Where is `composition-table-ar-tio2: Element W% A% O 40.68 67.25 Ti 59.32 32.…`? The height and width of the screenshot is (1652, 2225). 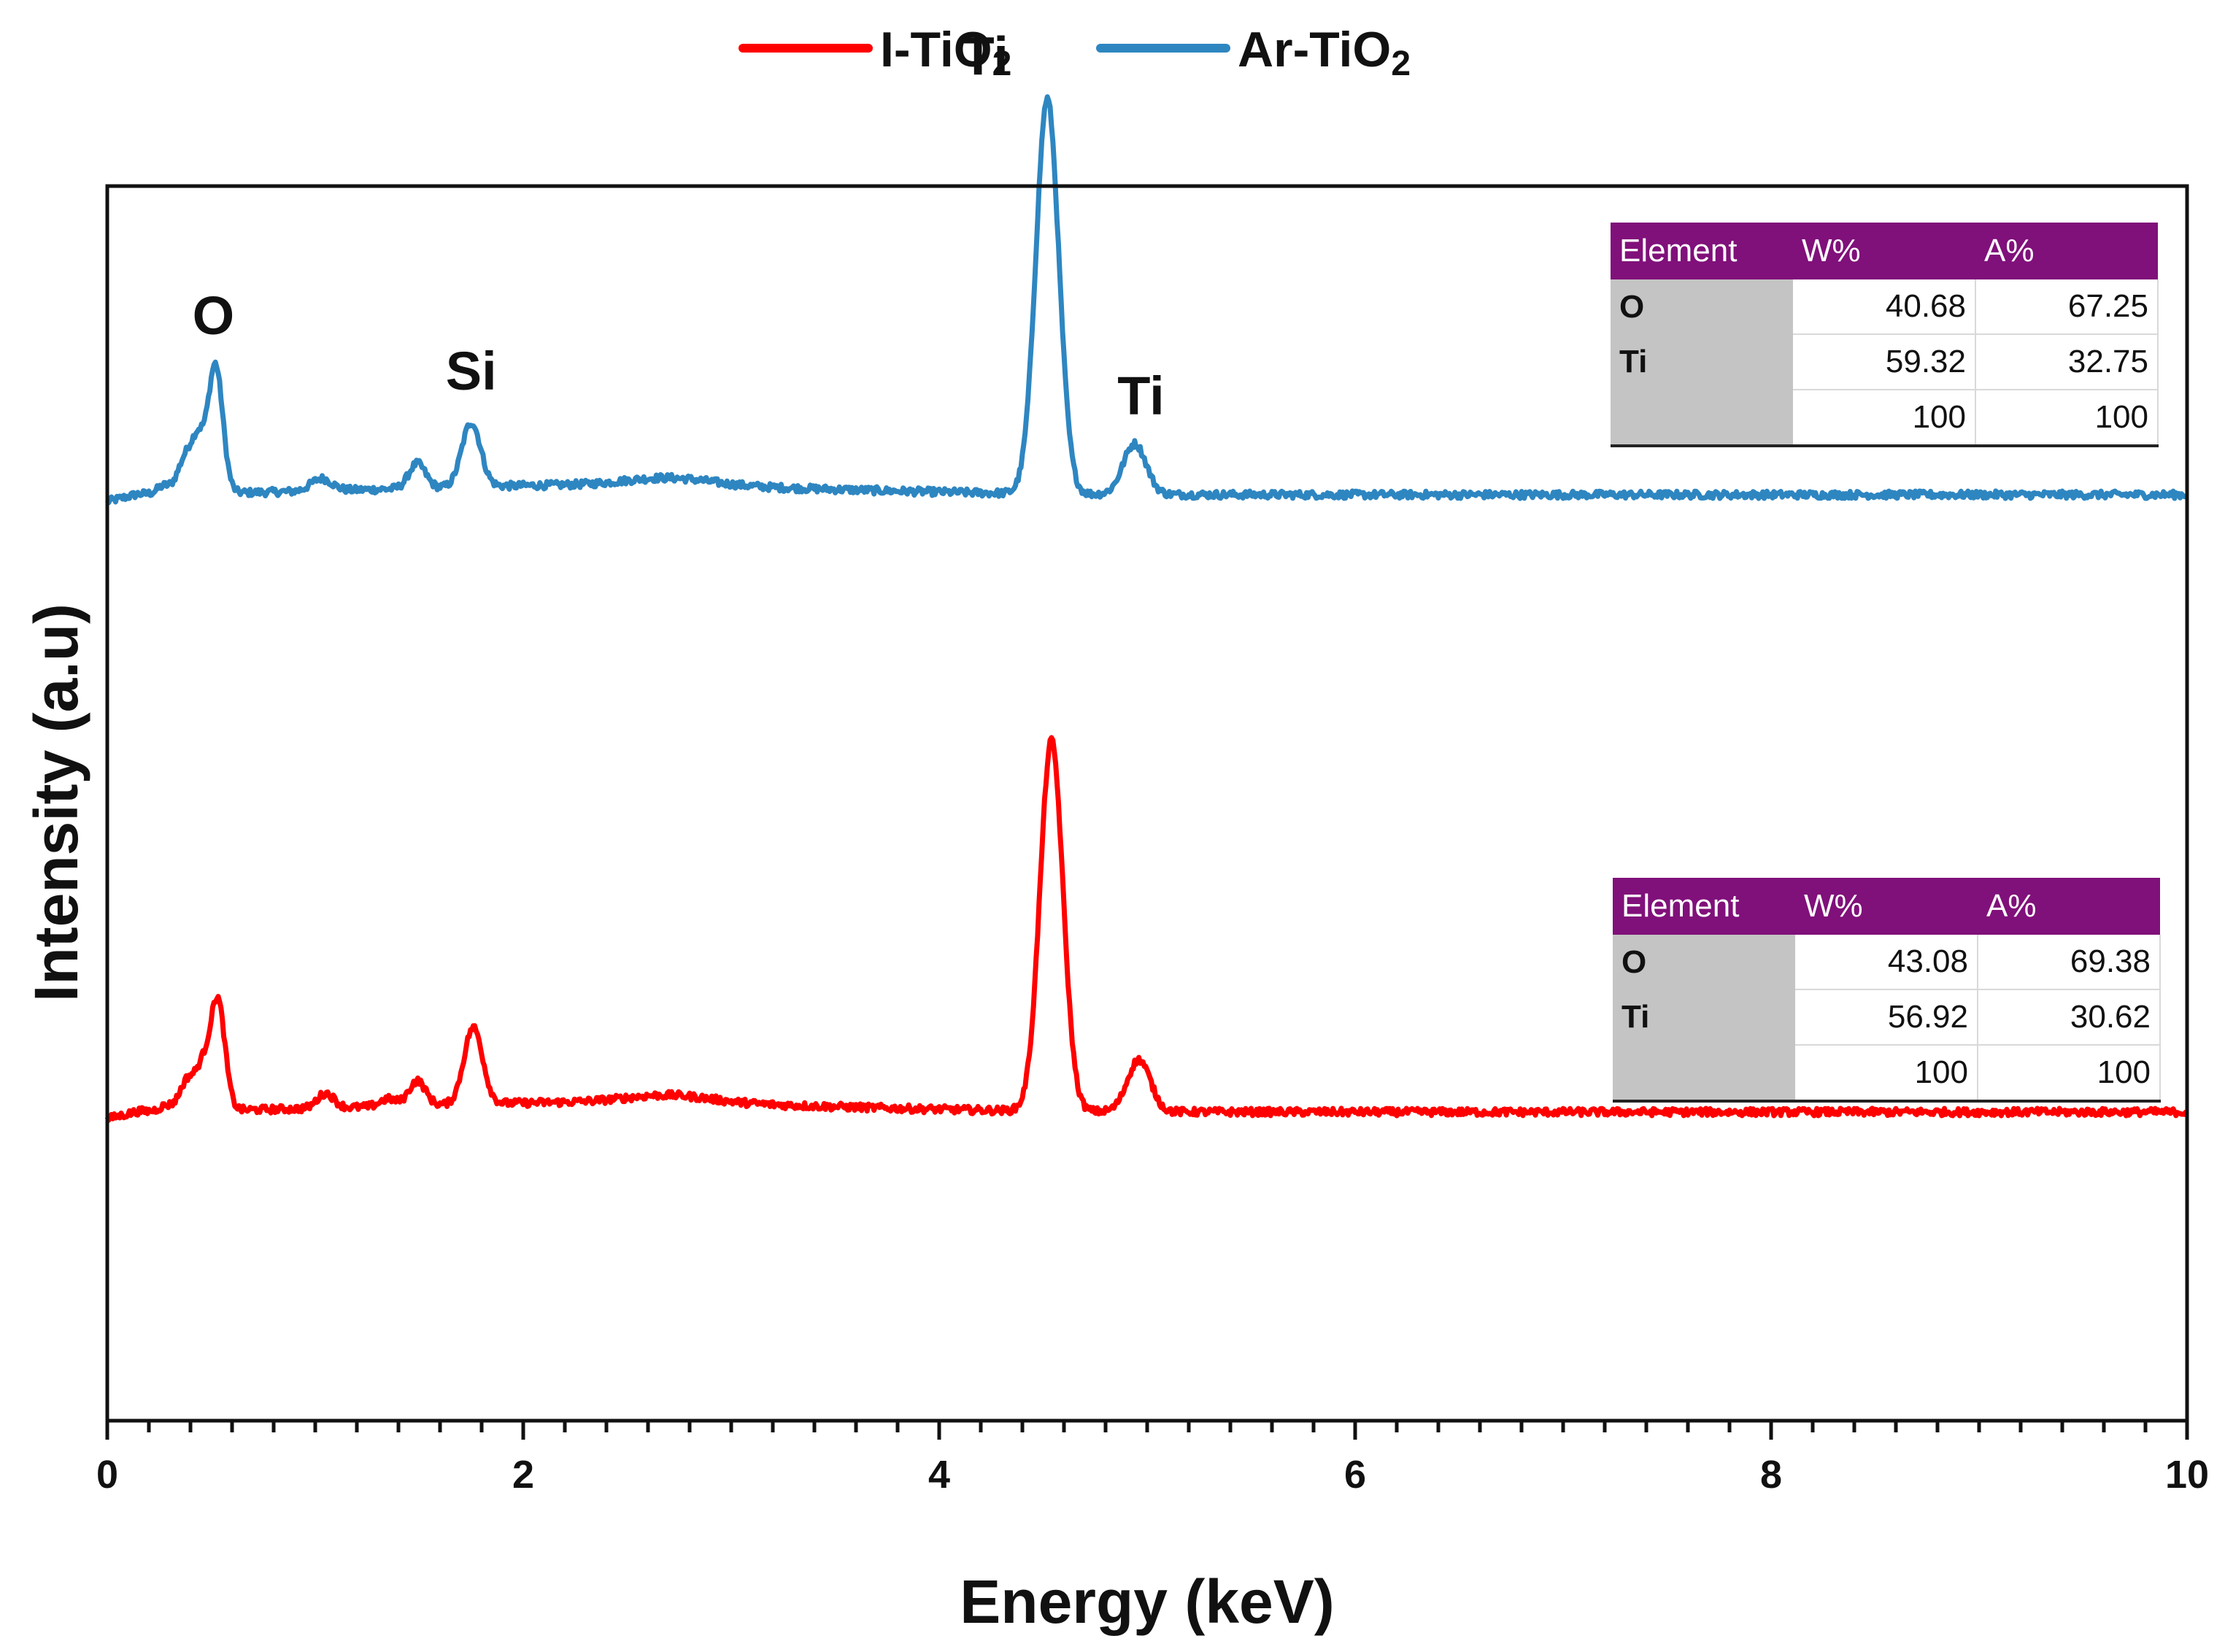 composition-table-ar-tio2: Element W% A% O 40.68 67.25 Ti 59.32 32.… is located at coordinates (1885, 335).